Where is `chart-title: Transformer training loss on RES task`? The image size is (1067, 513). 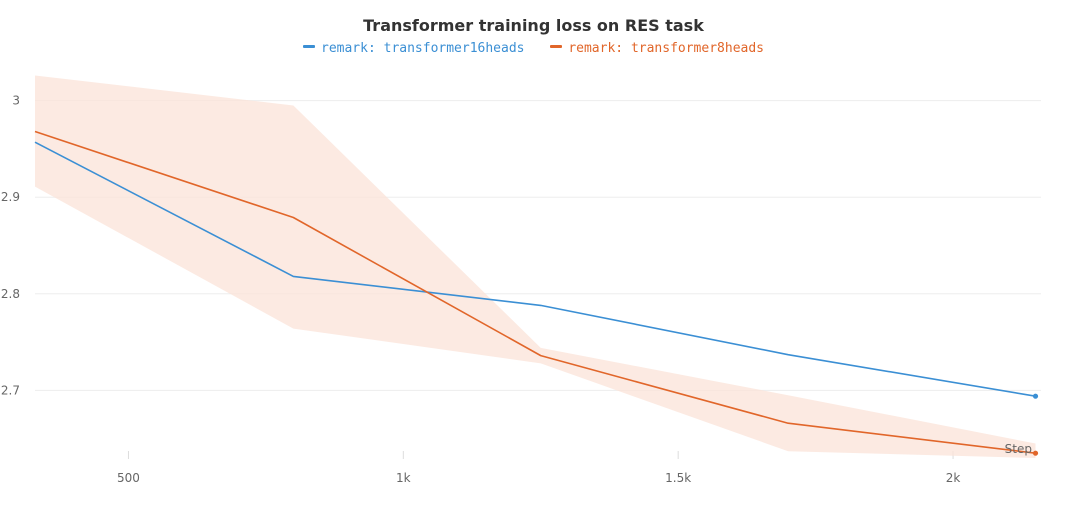 chart-title: Transformer training loss on RES task is located at coordinates (533, 25).